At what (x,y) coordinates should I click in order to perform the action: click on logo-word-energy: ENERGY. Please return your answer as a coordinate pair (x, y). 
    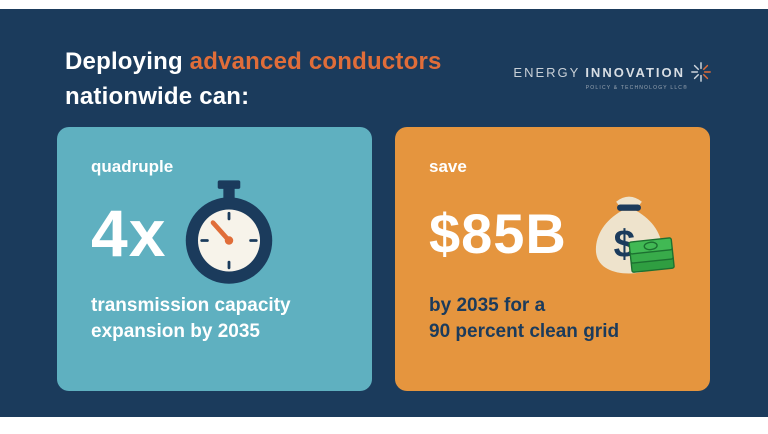
    Looking at the image, I should click on (547, 72).